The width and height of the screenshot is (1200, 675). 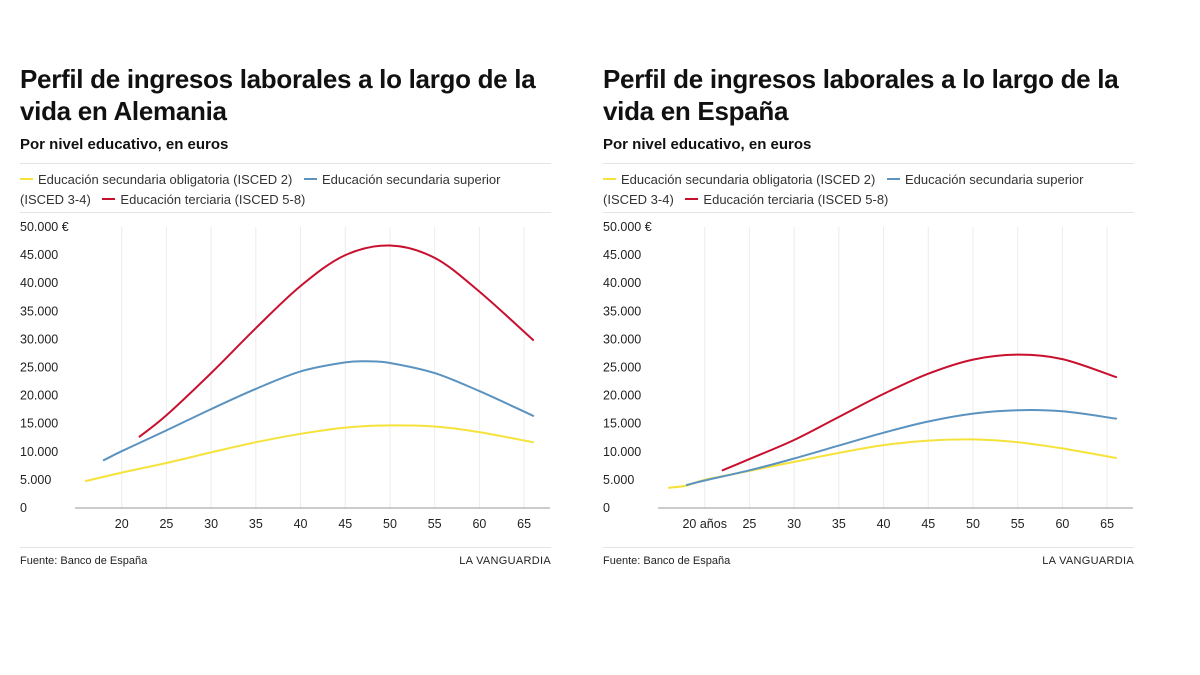 I want to click on x-tick-label: 20 años, so click(x=704, y=524).